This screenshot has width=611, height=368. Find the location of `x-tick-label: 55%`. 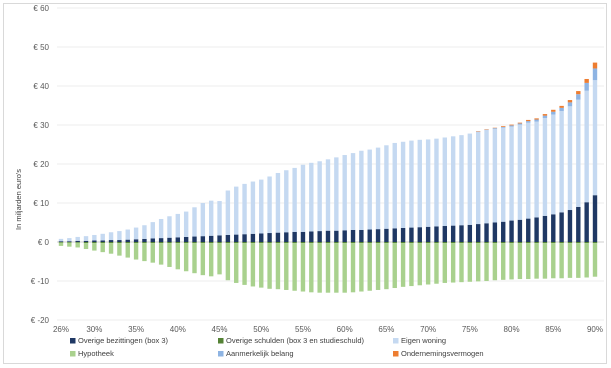

x-tick-label: 55% is located at coordinates (303, 329).